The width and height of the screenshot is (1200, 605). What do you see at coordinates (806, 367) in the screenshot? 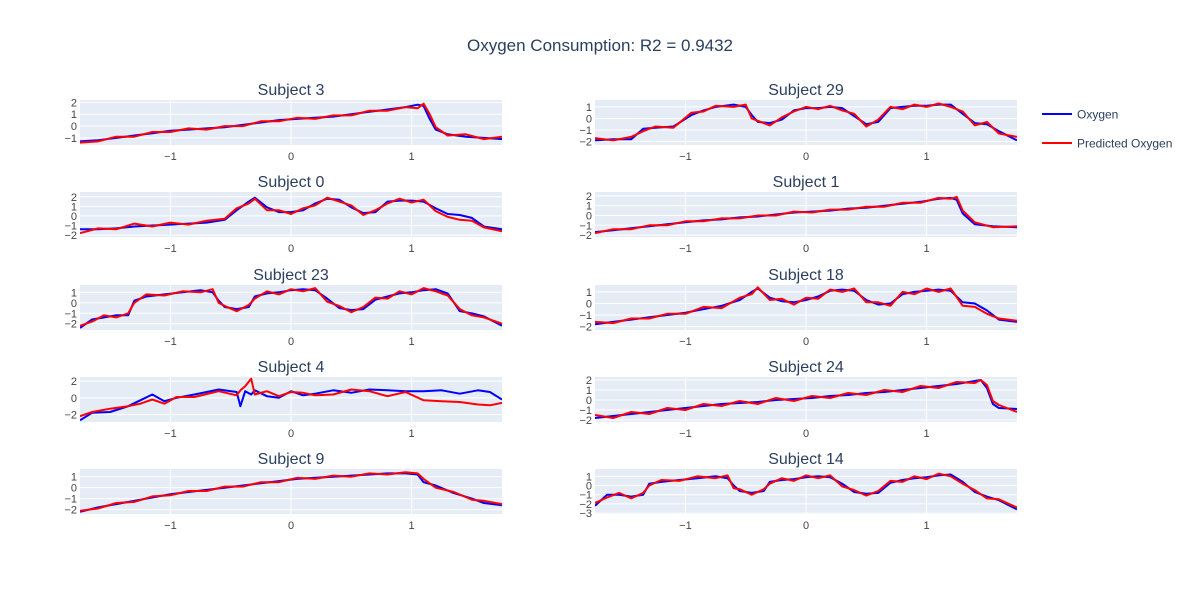
I see `subplot-title-subject-24: Subject 24` at bounding box center [806, 367].